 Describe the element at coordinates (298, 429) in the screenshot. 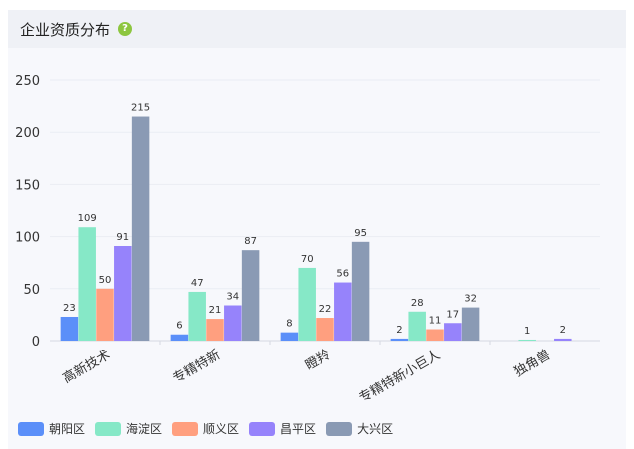

I see `legend-label: 昌平区` at that location.